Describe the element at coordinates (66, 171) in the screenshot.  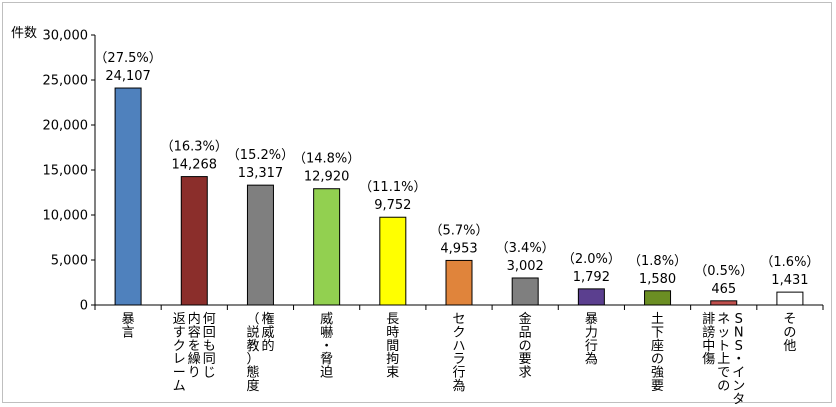
I see `y-tick-label: 15,000` at that location.